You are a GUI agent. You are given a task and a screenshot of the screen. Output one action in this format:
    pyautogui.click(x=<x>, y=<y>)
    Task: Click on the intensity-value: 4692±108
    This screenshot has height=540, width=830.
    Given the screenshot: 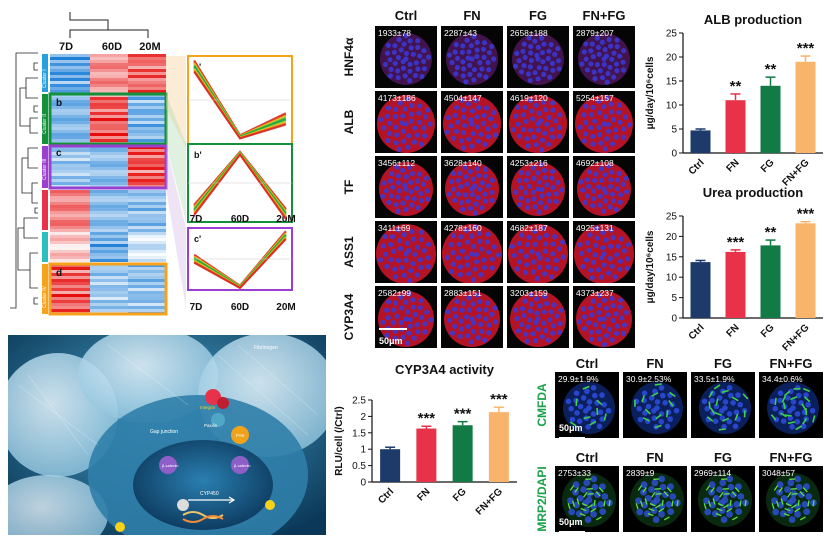 What is the action you would take?
    pyautogui.click(x=595, y=163)
    